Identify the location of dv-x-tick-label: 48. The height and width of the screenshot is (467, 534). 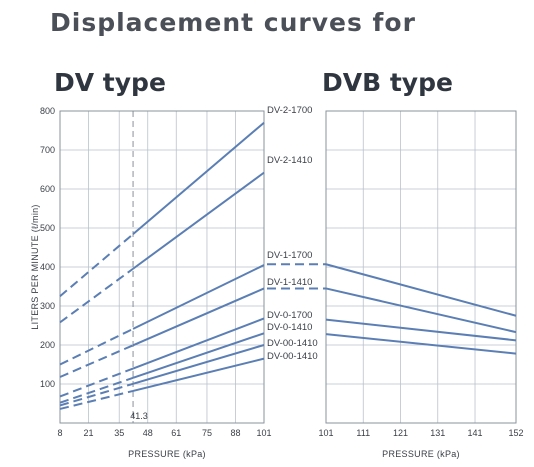
(148, 433).